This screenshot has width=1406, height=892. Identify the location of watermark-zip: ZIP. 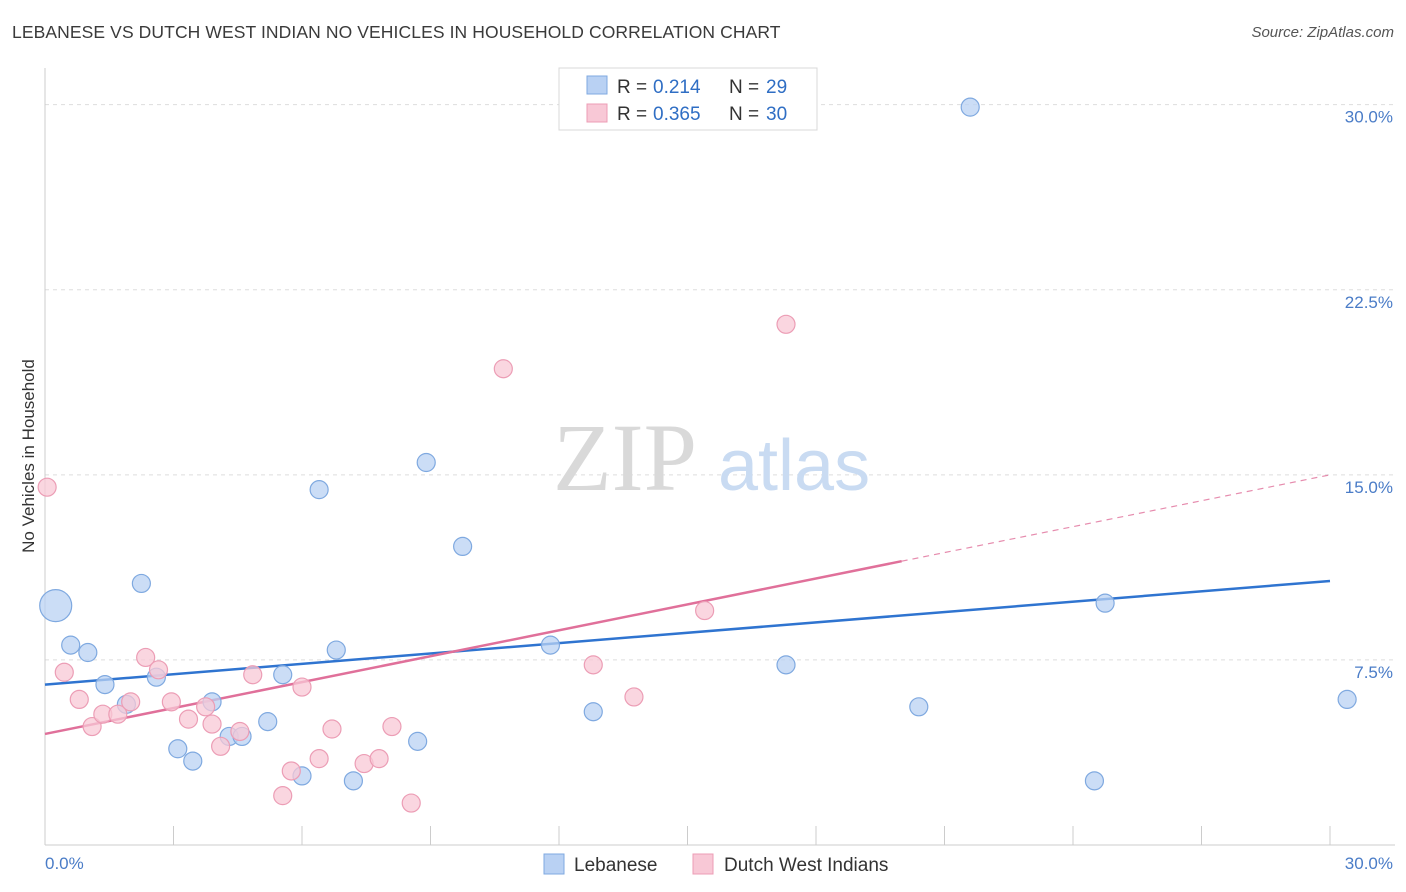
(625, 457).